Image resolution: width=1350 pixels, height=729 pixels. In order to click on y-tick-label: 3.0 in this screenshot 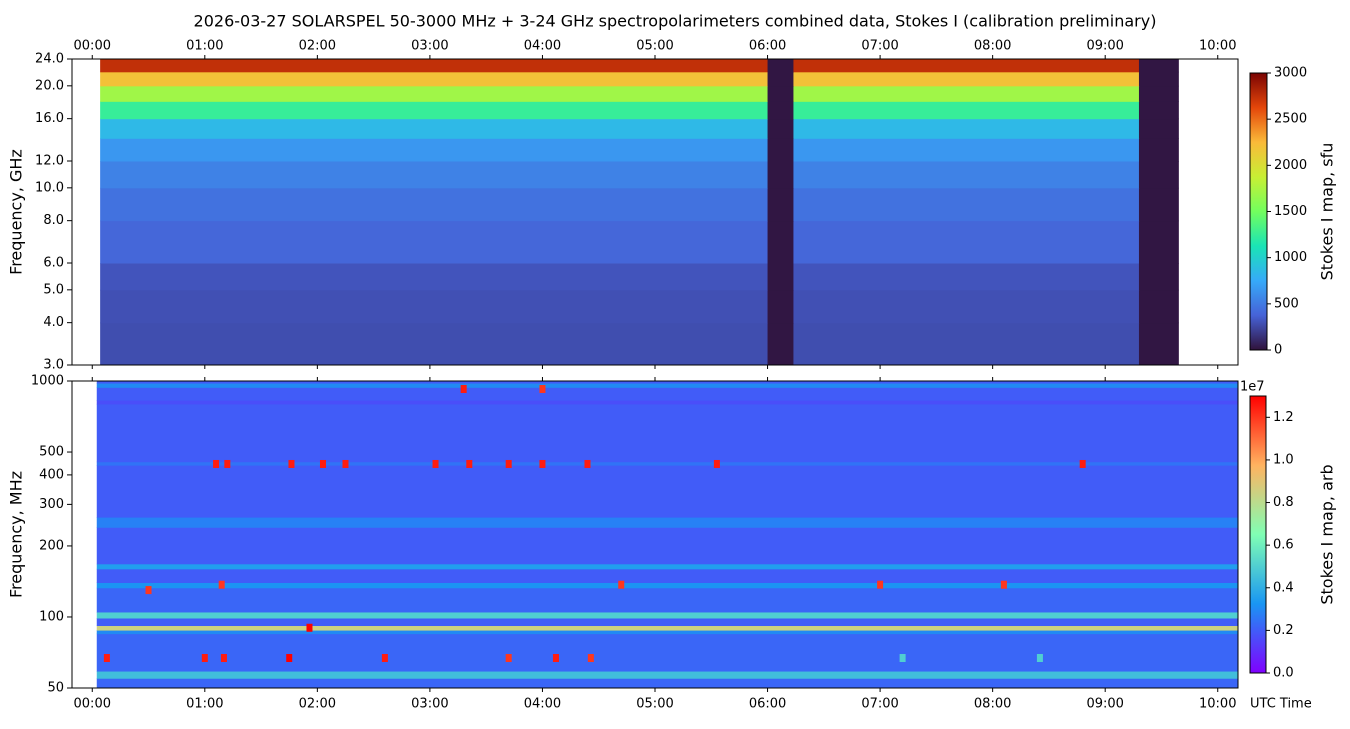, I will do `click(53, 365)`.